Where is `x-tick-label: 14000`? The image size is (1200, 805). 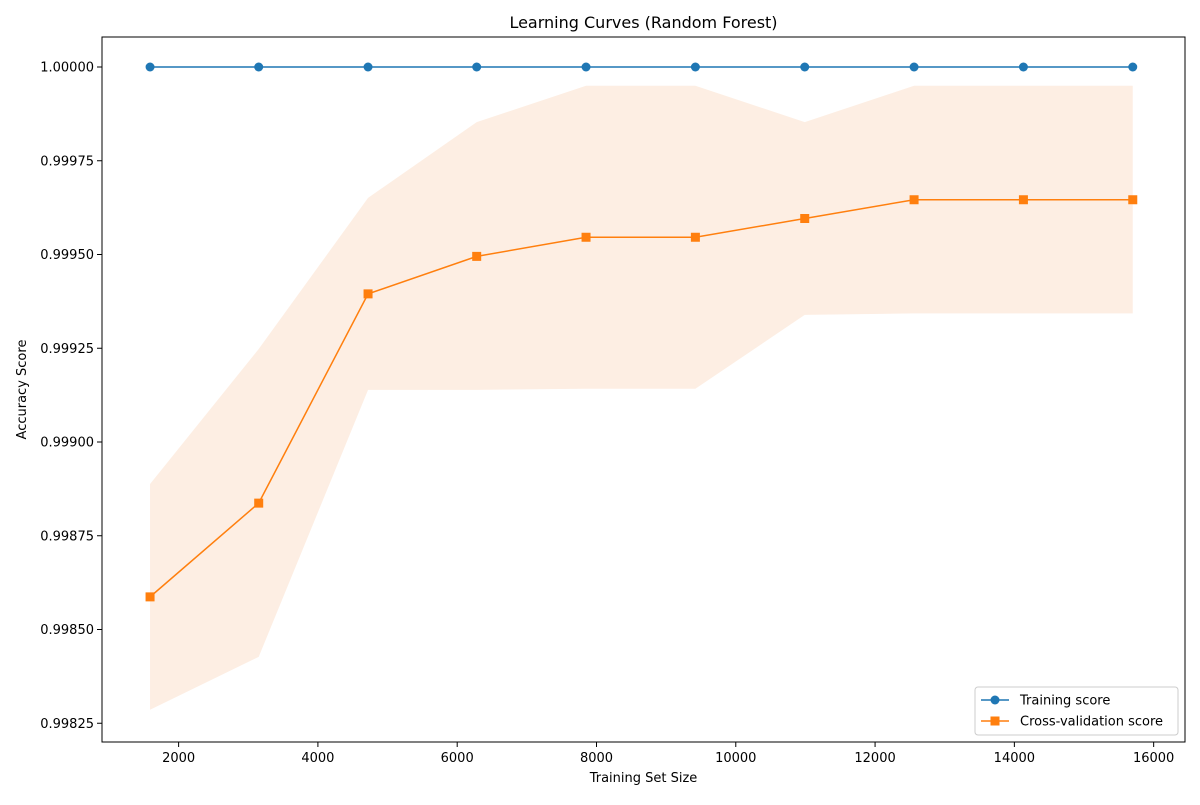
x-tick-label: 14000 is located at coordinates (1014, 758).